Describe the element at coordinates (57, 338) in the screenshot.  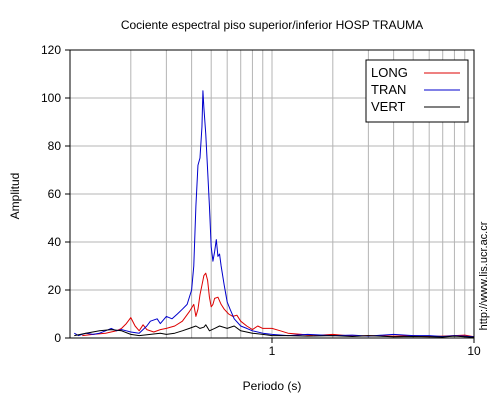
I see `y-tick-label: 0` at that location.